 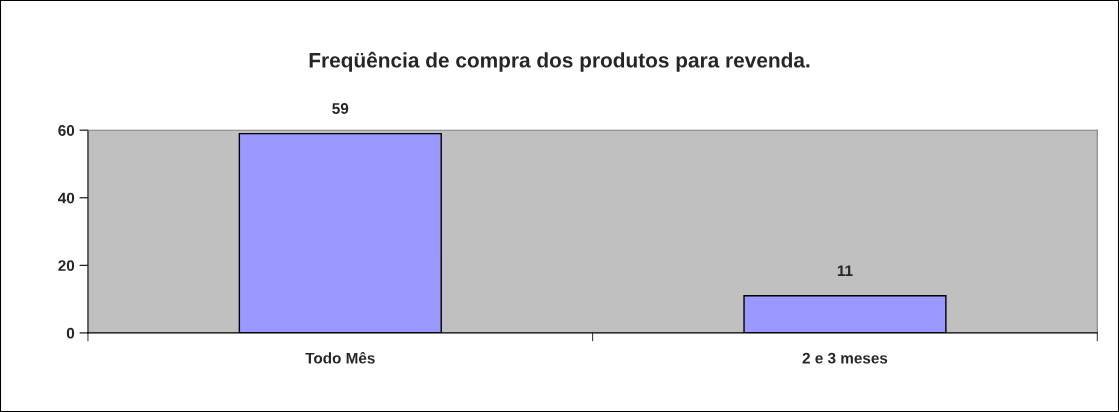 I want to click on data-label: 59, so click(x=340, y=108).